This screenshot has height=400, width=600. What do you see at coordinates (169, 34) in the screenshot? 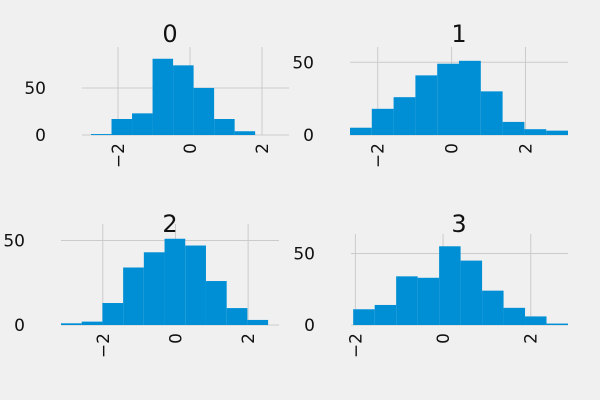
I see `panel-title: 0` at bounding box center [169, 34].